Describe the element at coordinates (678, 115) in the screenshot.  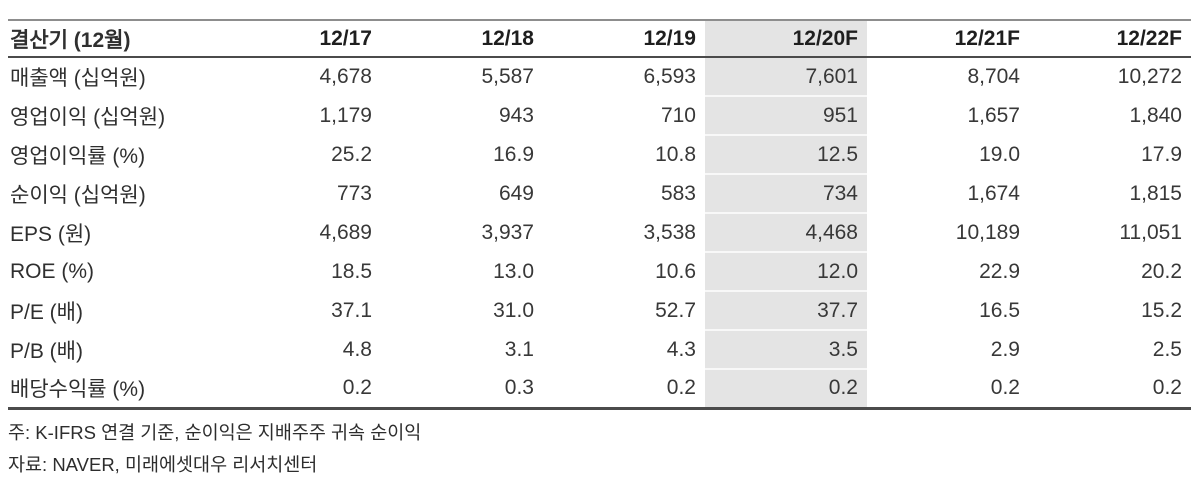
I see `value-cell: 710` at that location.